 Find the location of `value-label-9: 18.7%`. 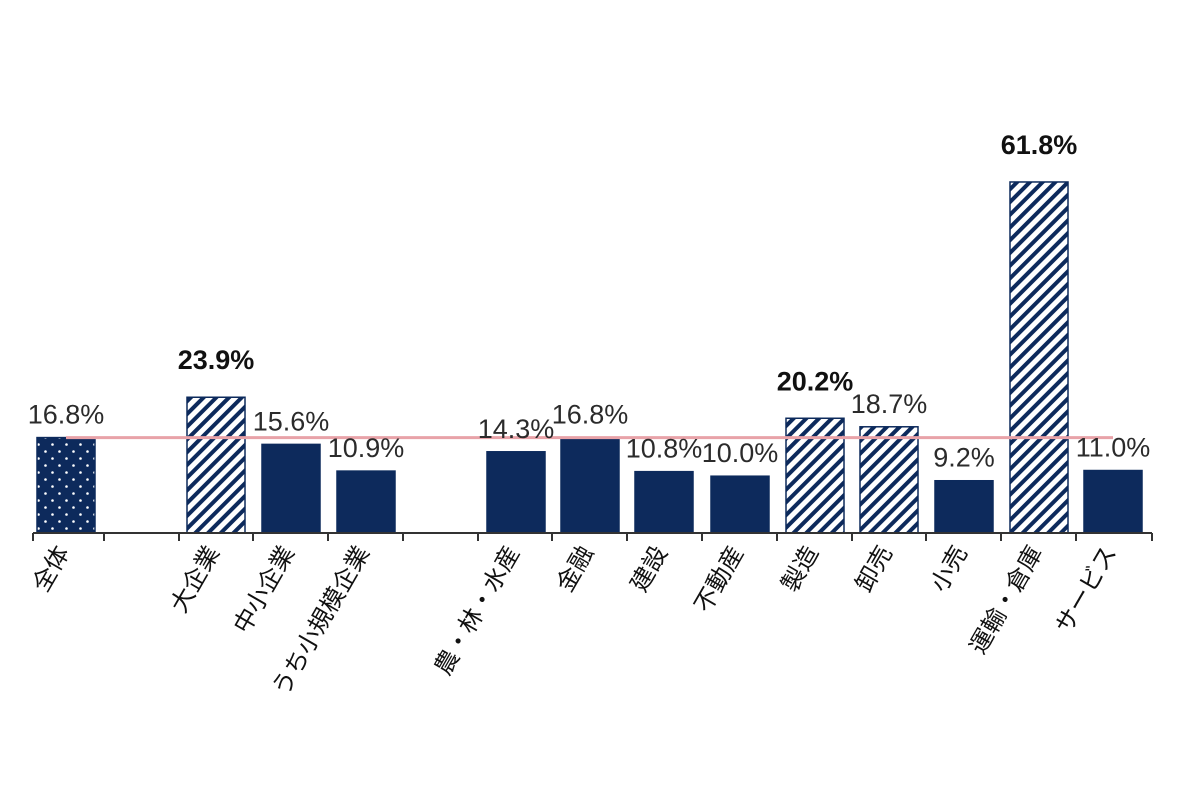

value-label-9: 18.7% is located at coordinates (889, 404).